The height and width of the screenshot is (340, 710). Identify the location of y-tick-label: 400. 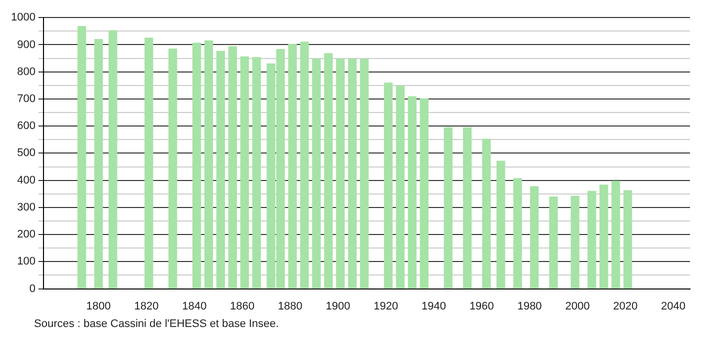
(26, 180).